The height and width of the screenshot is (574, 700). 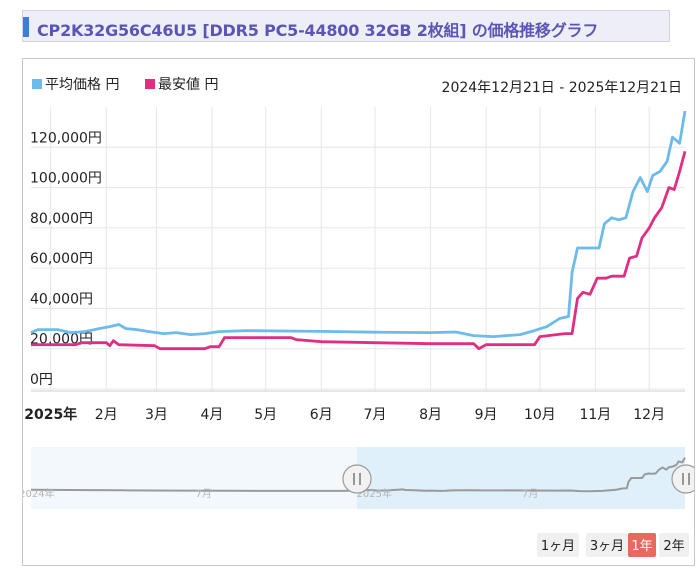 I want to click on x-tick-label: 2025年, so click(x=50, y=414).